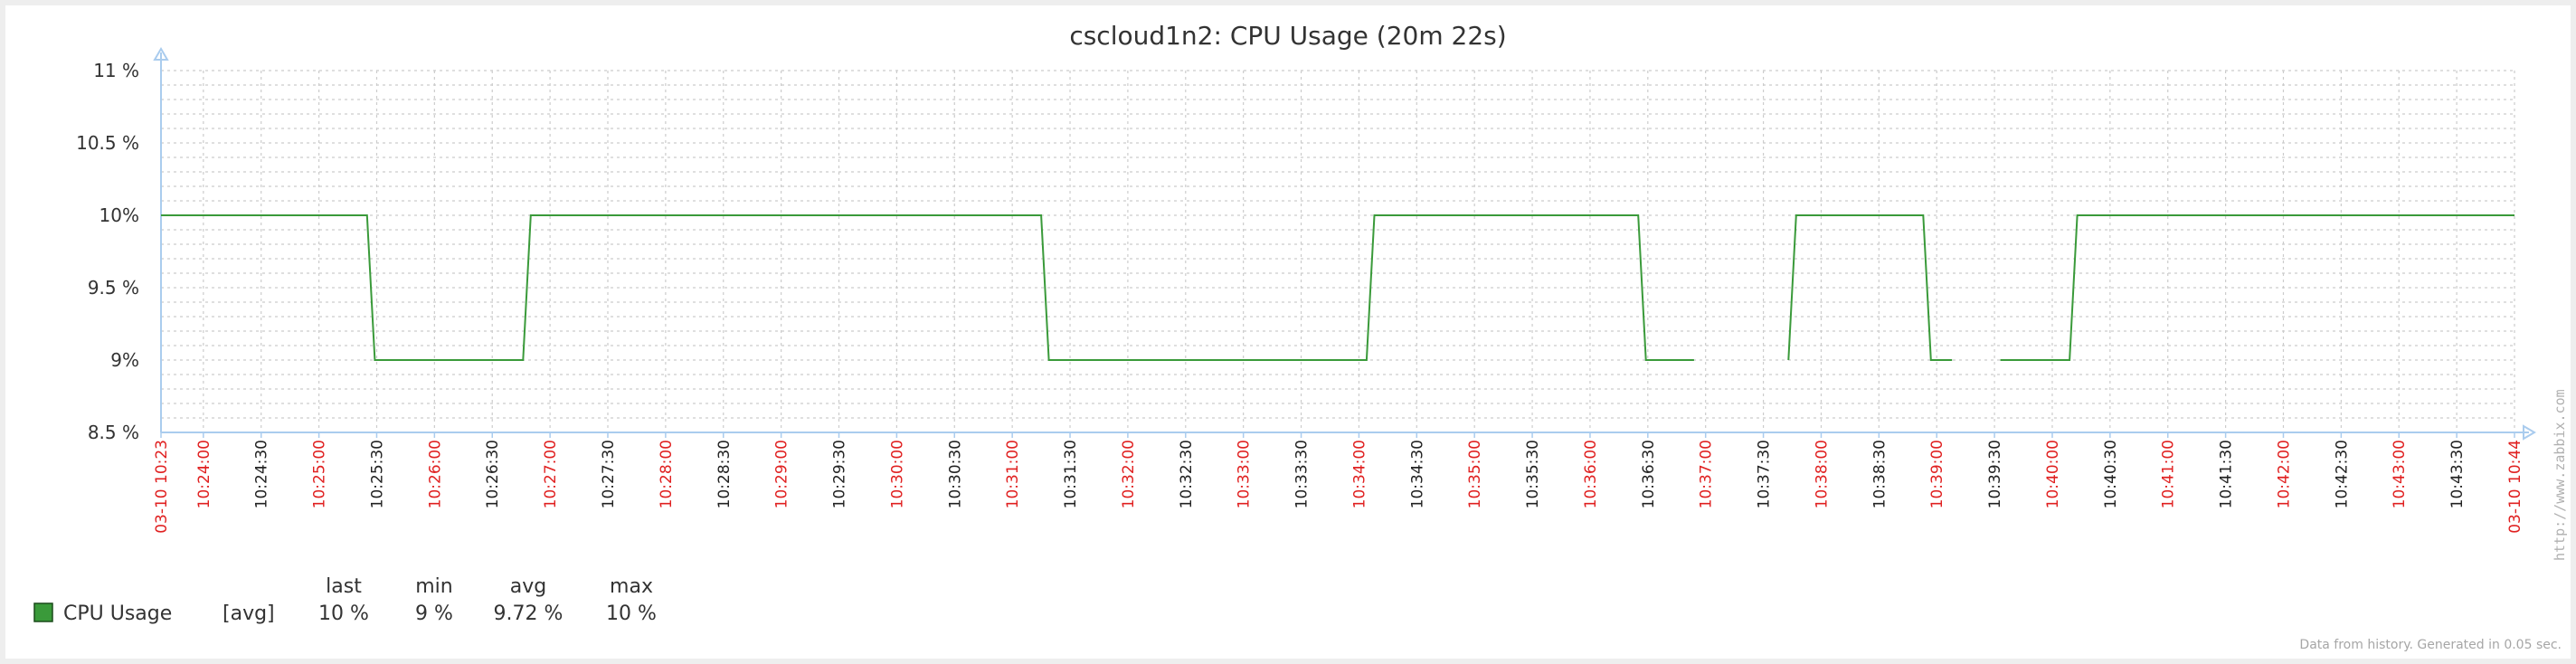 The height and width of the screenshot is (664, 2576). Describe the element at coordinates (114, 432) in the screenshot. I see `y-tick-label: 8.5 %` at that location.